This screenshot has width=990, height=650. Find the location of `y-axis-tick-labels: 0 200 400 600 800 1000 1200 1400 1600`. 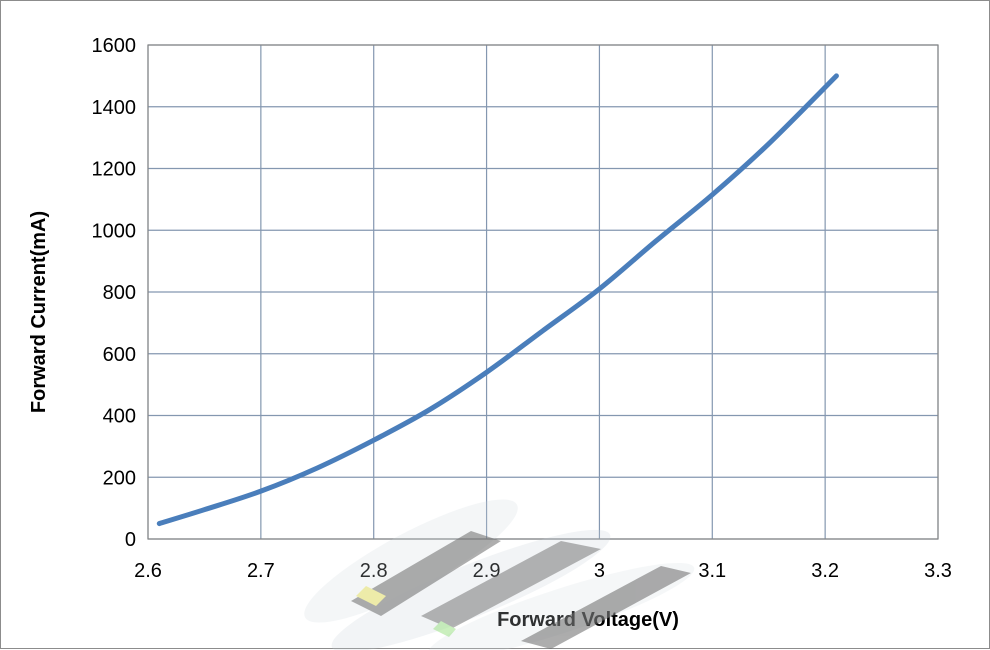

y-axis-tick-labels: 0 200 400 600 800 1000 1200 1400 1600 is located at coordinates (114, 293).